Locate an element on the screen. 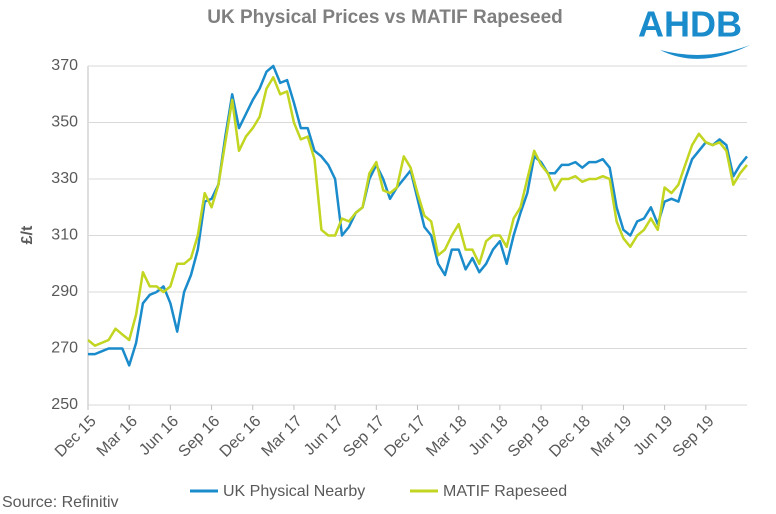  x-tick-label: Dec 18 is located at coordinates (570, 437).